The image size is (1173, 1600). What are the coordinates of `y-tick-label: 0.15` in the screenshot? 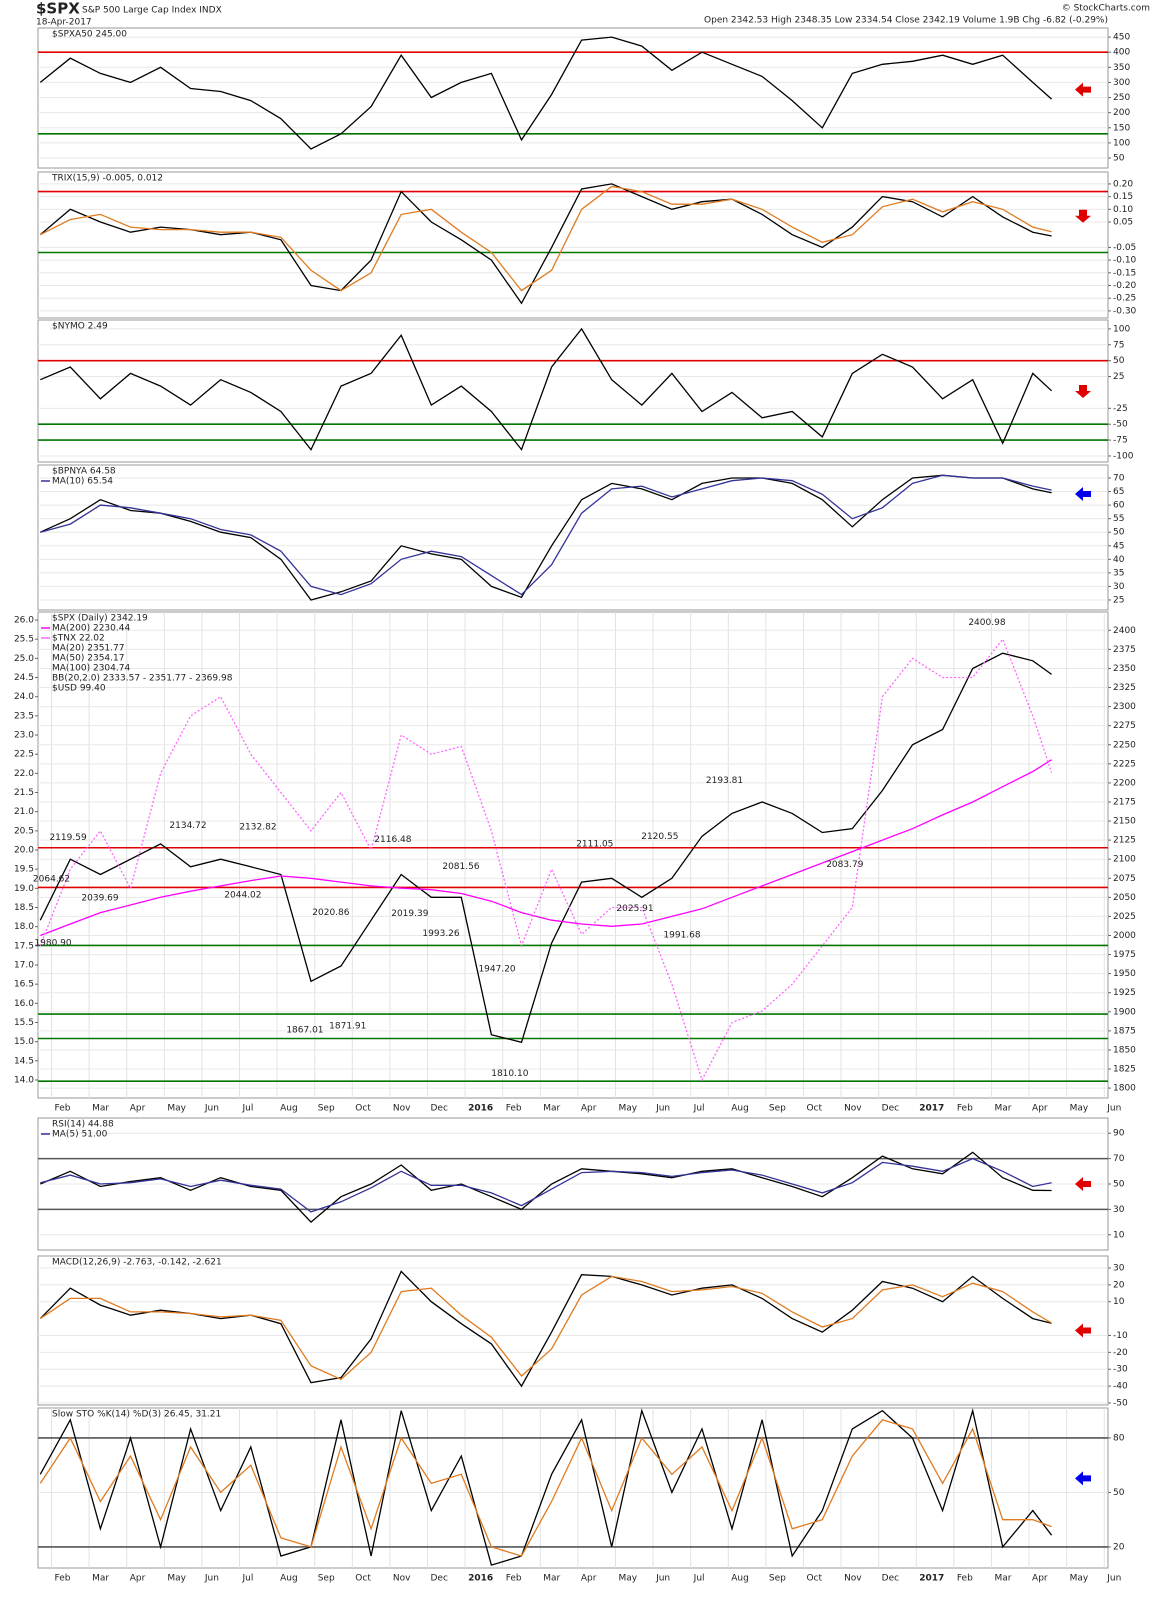 It's located at (1123, 197).